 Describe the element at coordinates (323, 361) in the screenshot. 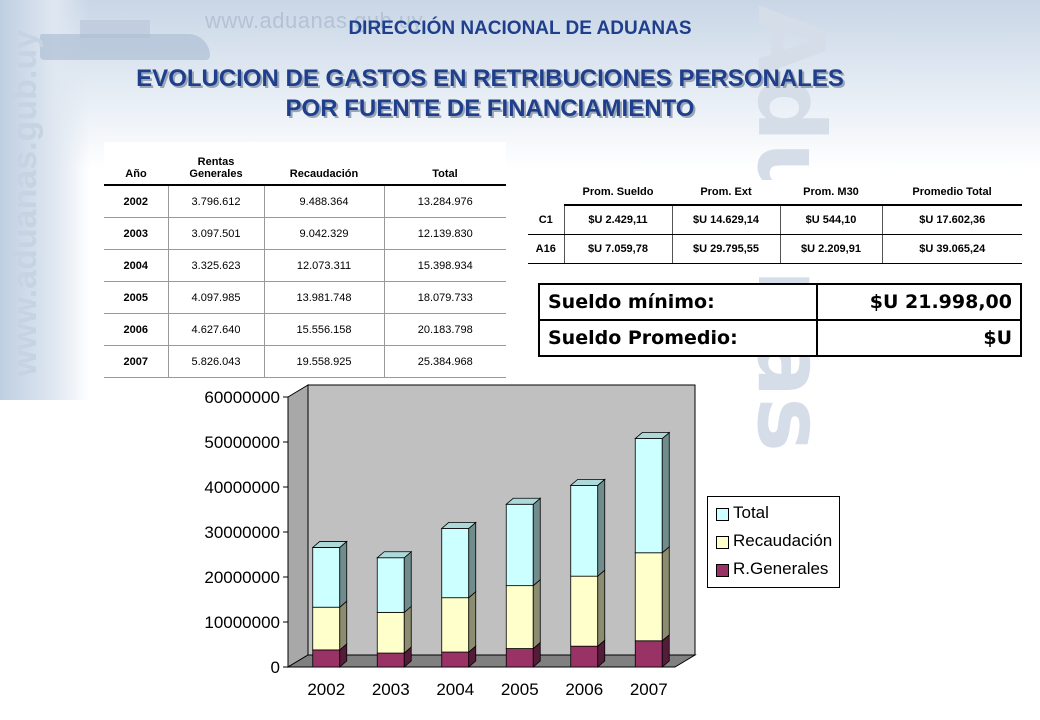

I see `cell-recaudacion: 19.558.925` at that location.